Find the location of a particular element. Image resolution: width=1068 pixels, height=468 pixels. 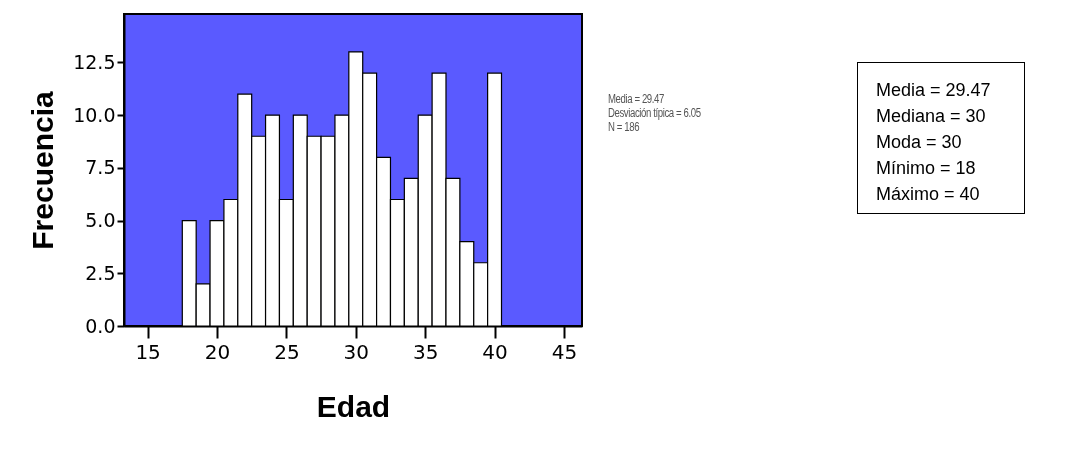

y-axis-title: Frecuencia is located at coordinates (43, 170).